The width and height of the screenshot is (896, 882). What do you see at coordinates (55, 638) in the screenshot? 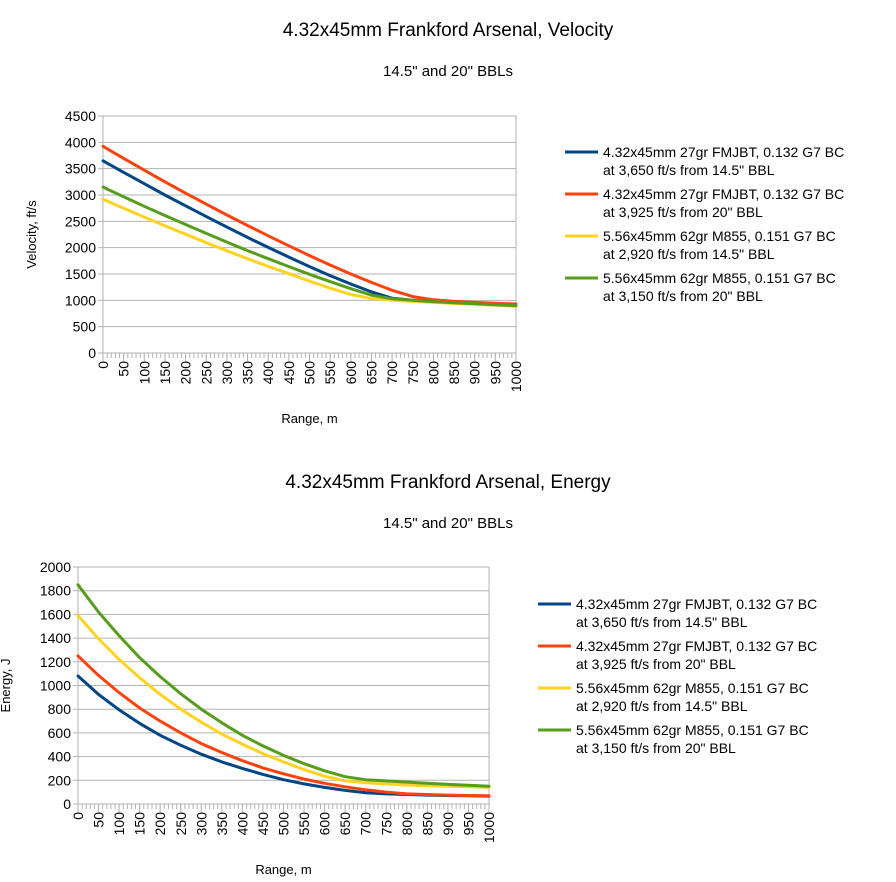
I see `y-tick-label: 1400` at bounding box center [55, 638].